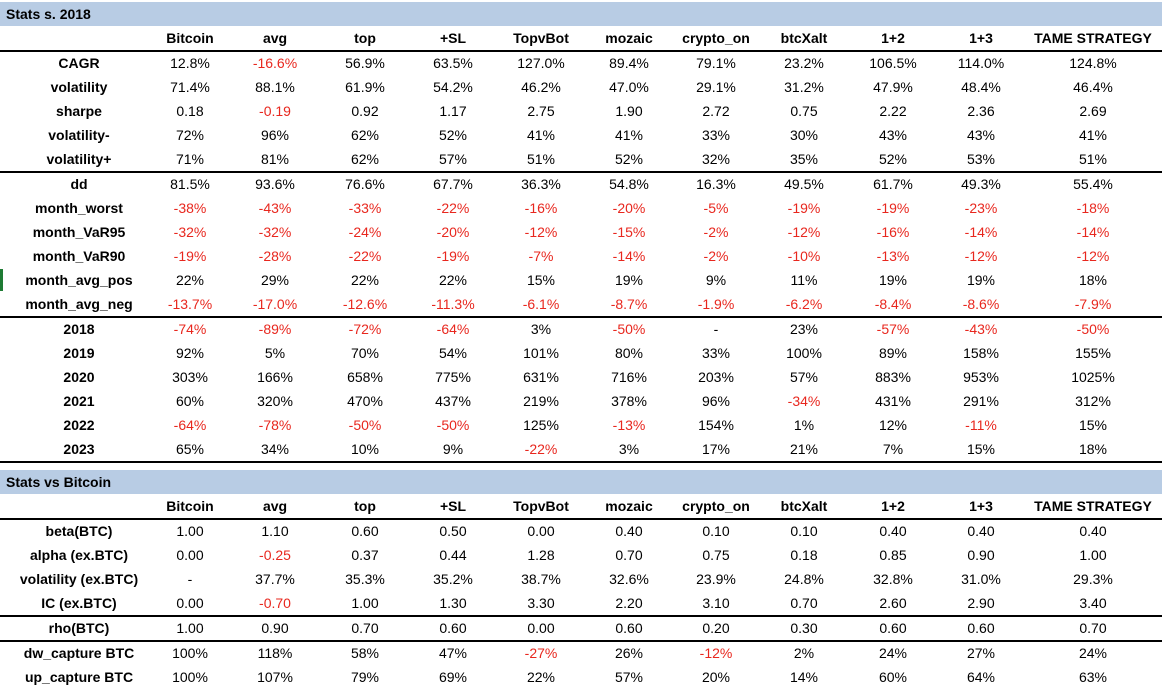 The height and width of the screenshot is (692, 1162). I want to click on data-cell: 79%, so click(365, 677).